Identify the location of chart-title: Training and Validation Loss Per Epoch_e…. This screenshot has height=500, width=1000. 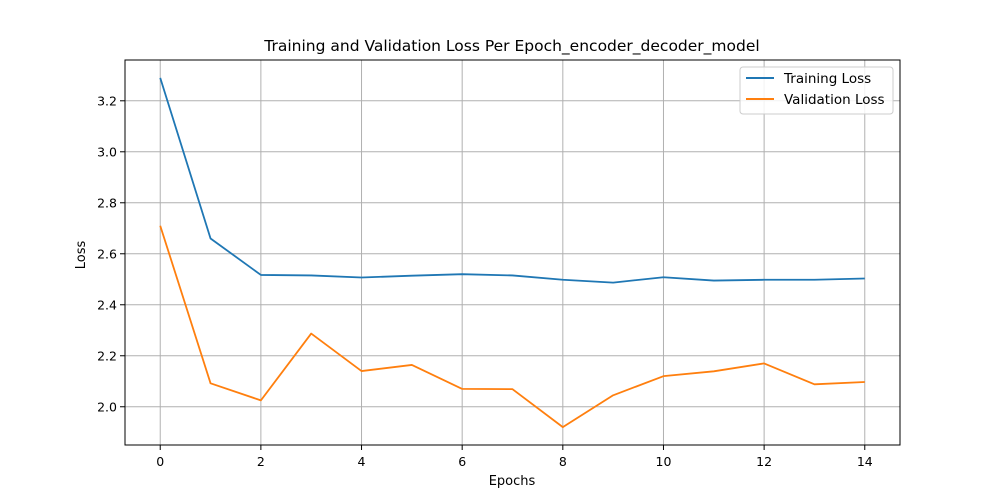
(511, 46).